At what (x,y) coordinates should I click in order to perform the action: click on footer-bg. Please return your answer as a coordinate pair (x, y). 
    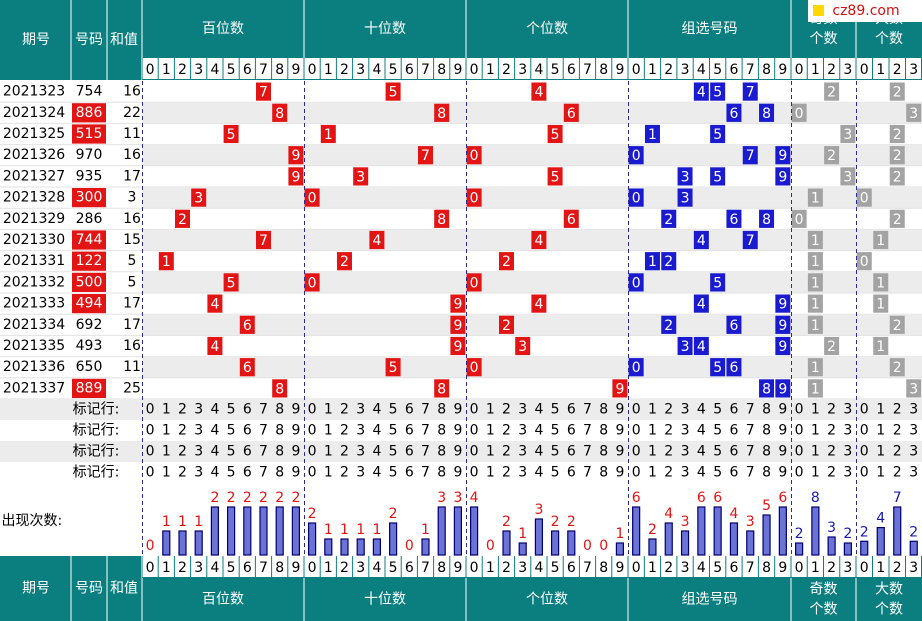
    Looking at the image, I should click on (461, 599).